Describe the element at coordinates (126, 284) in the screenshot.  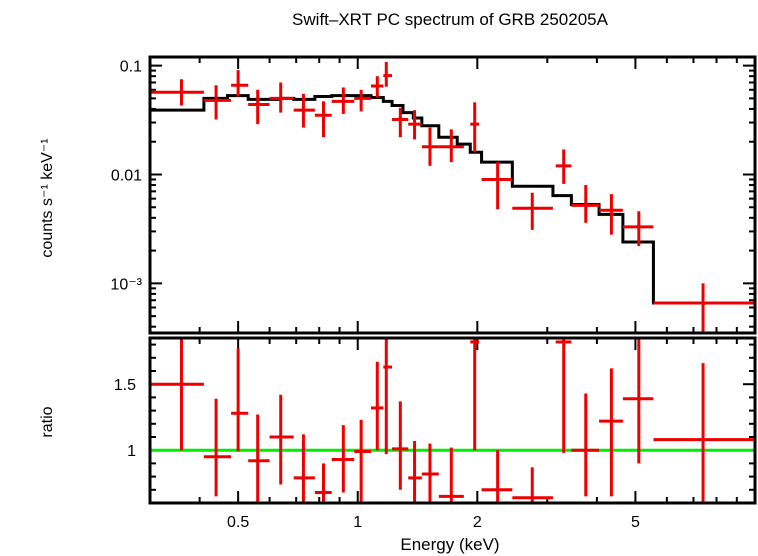
I see `top-y-tick-label: 10⁻³` at that location.